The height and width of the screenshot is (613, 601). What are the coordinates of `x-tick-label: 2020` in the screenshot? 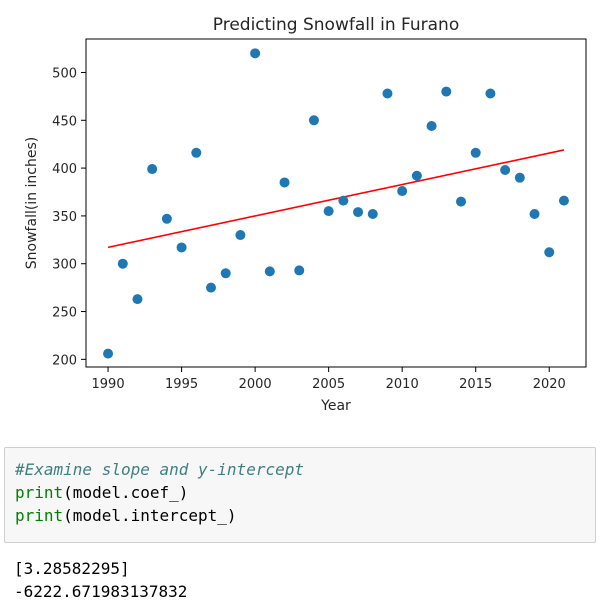 It's located at (549, 384).